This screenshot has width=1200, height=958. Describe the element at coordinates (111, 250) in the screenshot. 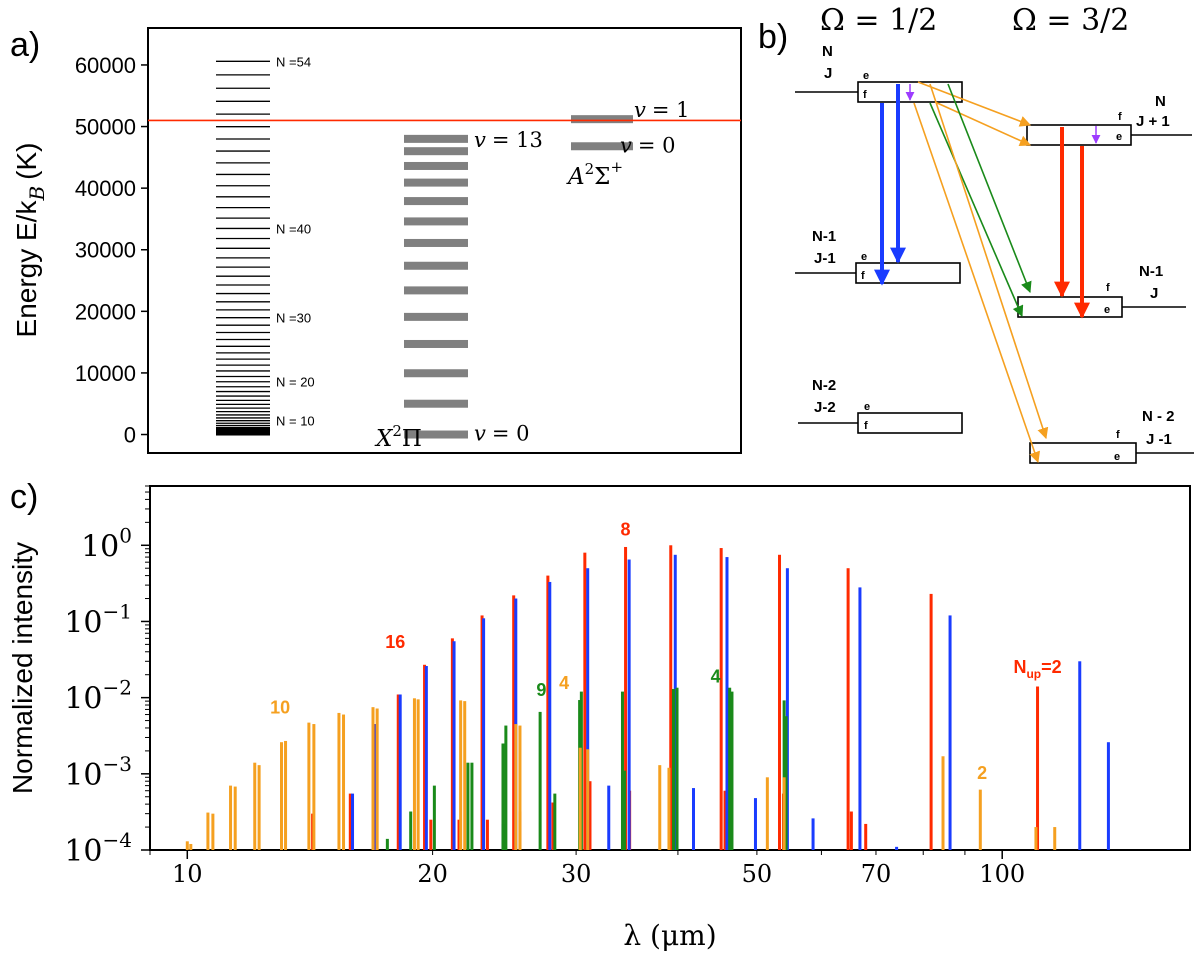

I see `panel-a-y-axis: 0 10000 20000 30000 40000 50000 60000` at that location.